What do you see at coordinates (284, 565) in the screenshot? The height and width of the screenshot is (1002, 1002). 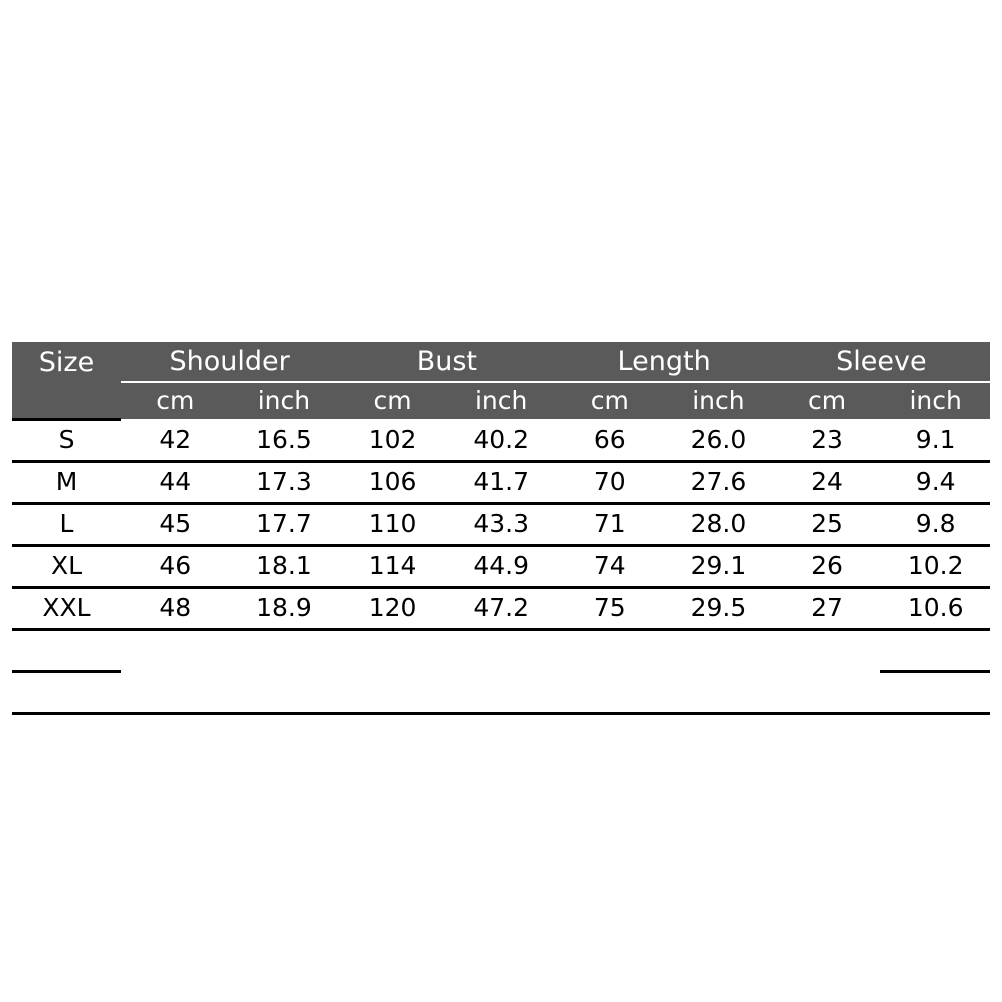 I see `value-cell: 18.1` at bounding box center [284, 565].